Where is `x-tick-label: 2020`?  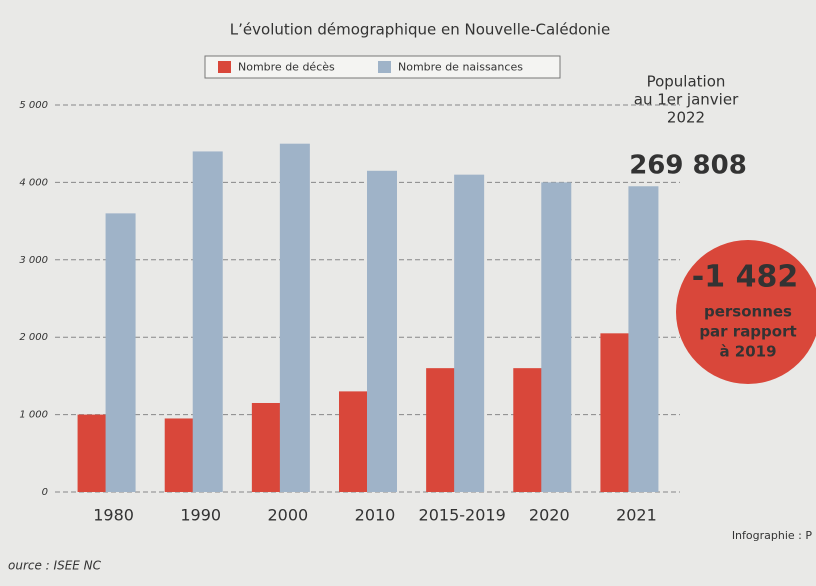
x-tick-label: 2020 is located at coordinates (549, 515).